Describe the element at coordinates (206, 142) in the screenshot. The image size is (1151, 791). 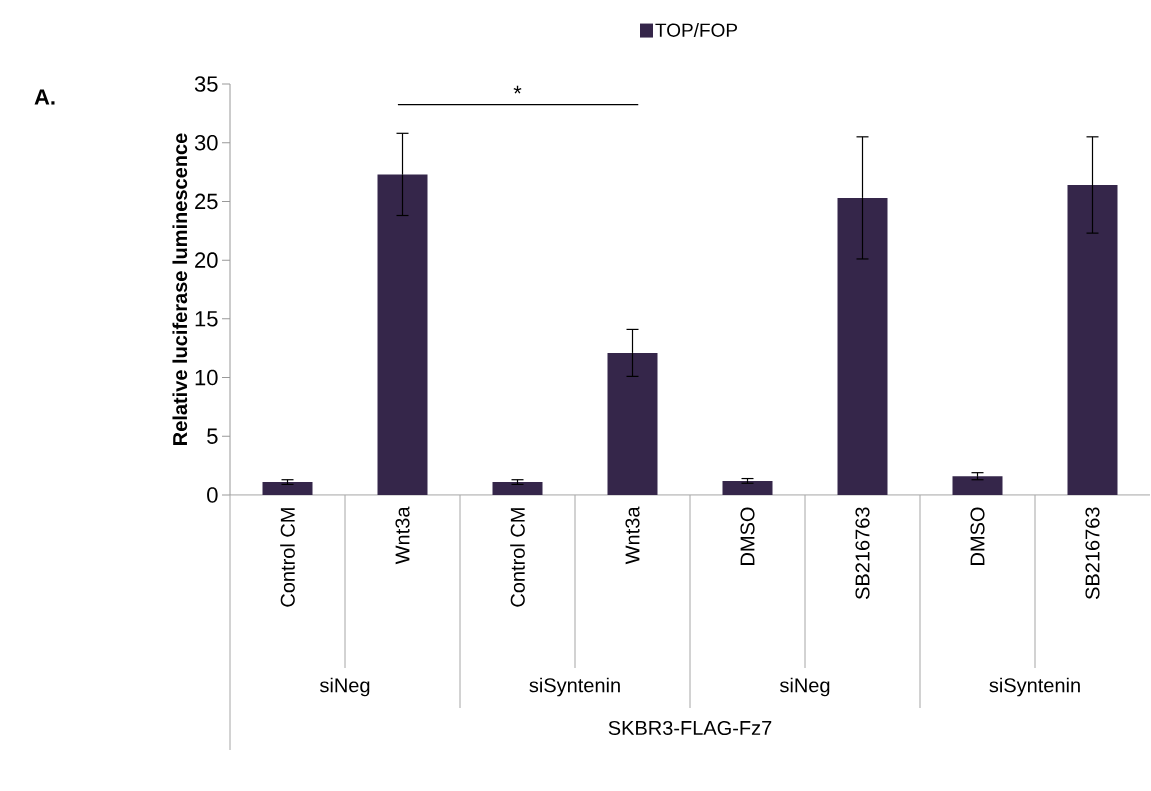
I see `y-tick-label: 30` at that location.